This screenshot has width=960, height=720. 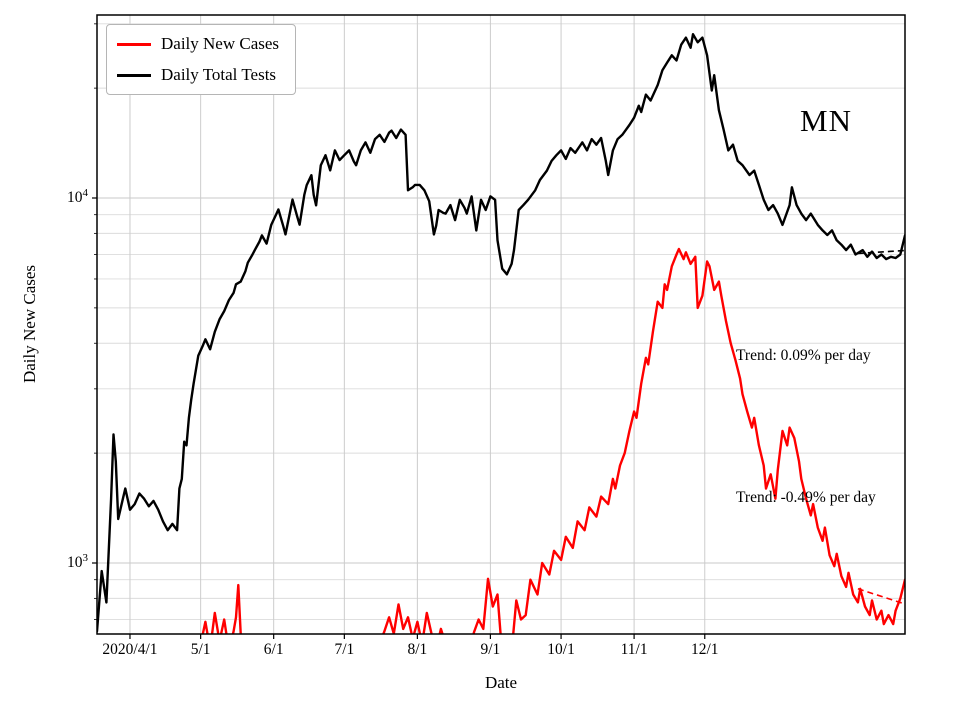 What do you see at coordinates (219, 74) in the screenshot?
I see `legend-label: Daily Total Tests` at bounding box center [219, 74].